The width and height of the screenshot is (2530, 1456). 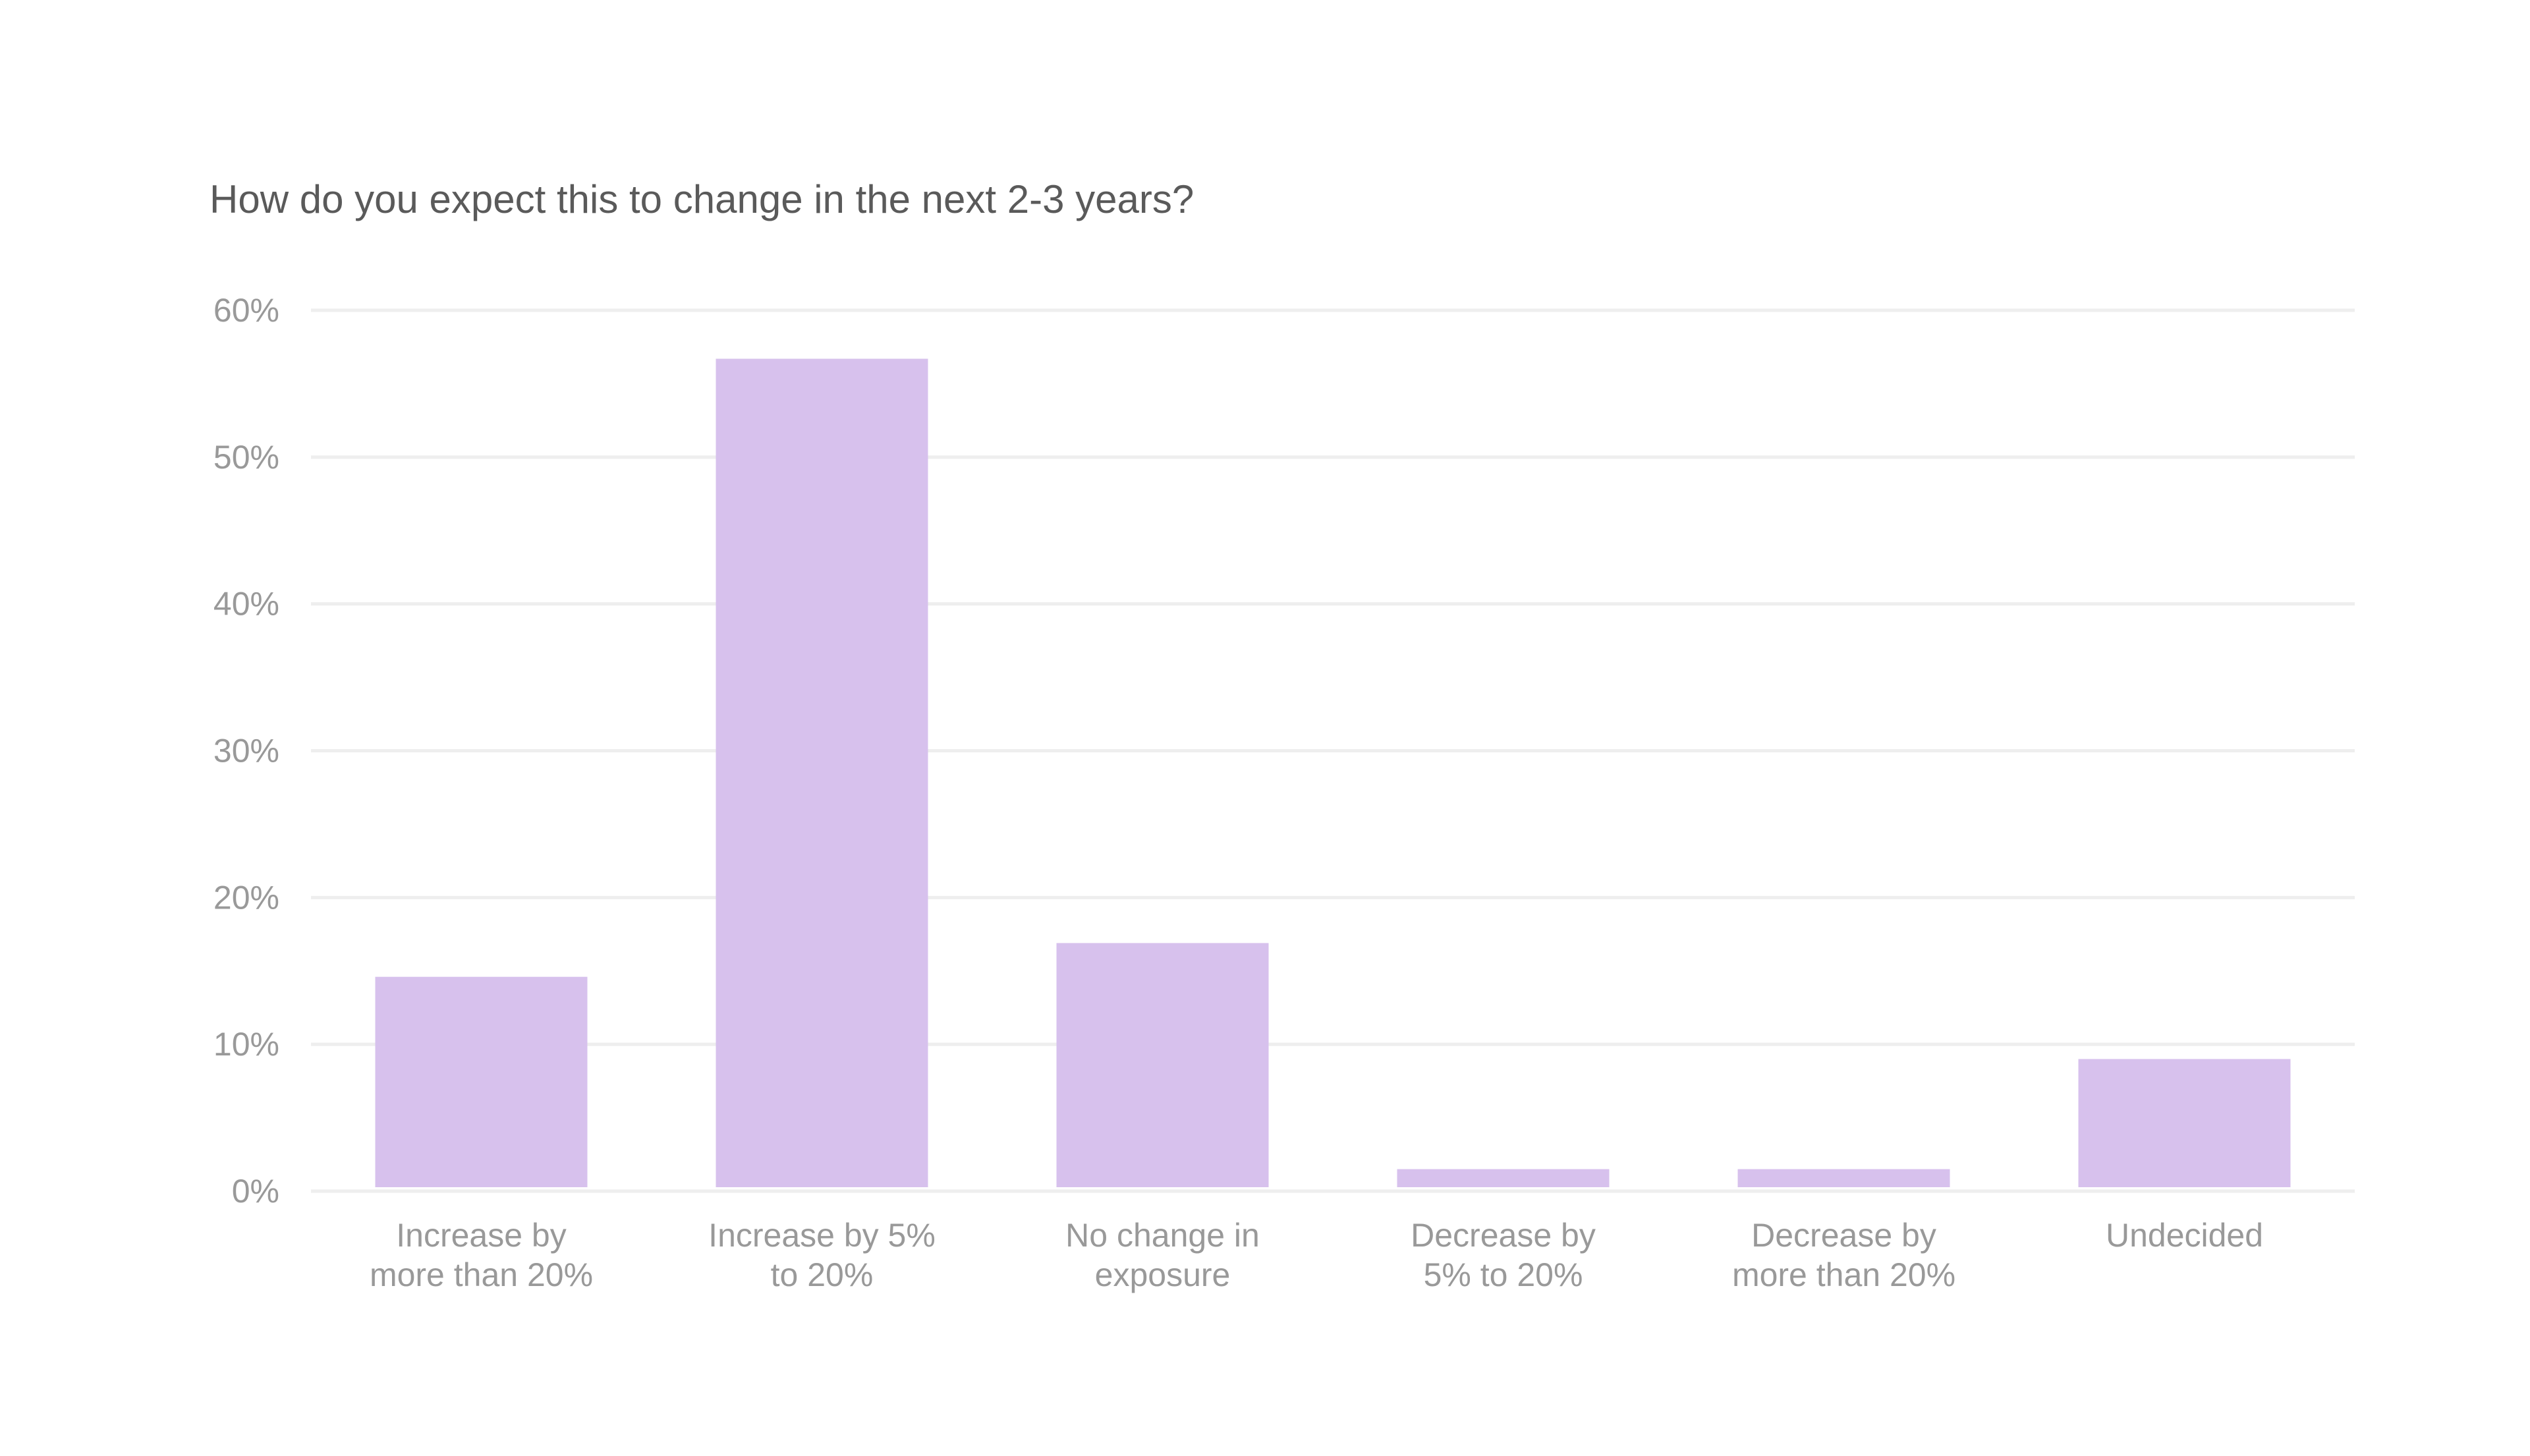 I want to click on y-tick-label: 40%, so click(x=246, y=604).